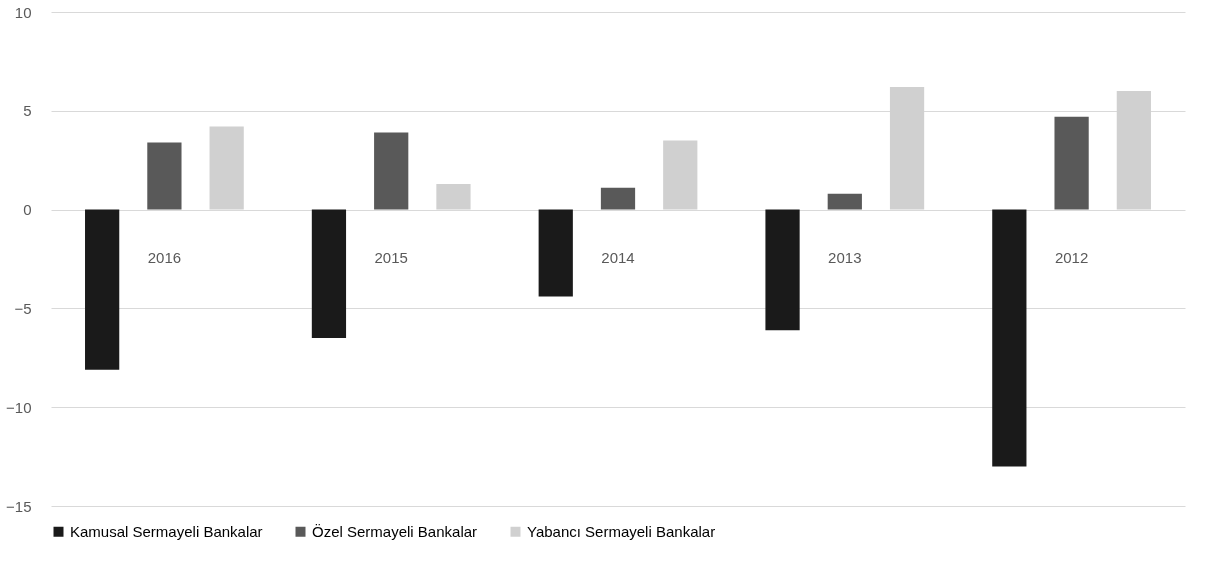 Image resolution: width=1211 pixels, height=563 pixels. Describe the element at coordinates (166, 531) in the screenshot. I see `legend-label: Kamusal Sermayeli Bankalar` at that location.